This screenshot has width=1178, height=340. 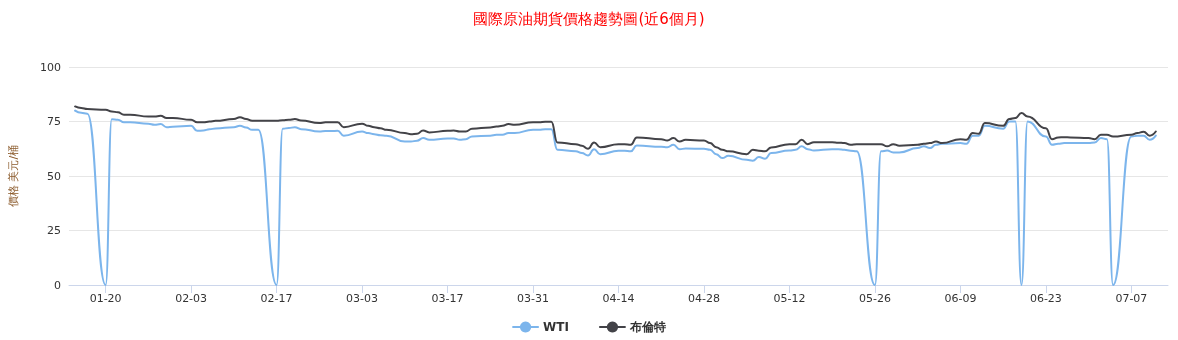 I want to click on x-tick-label: 05-26, so click(x=874, y=298).